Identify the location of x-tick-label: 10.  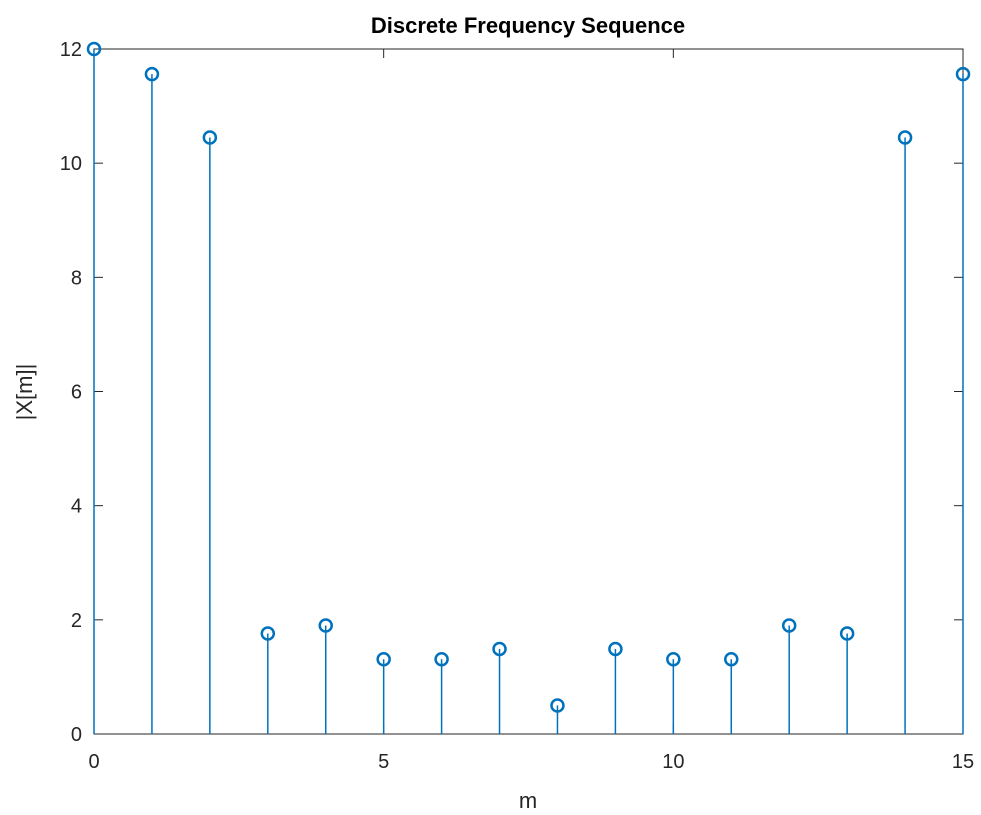
(673, 762).